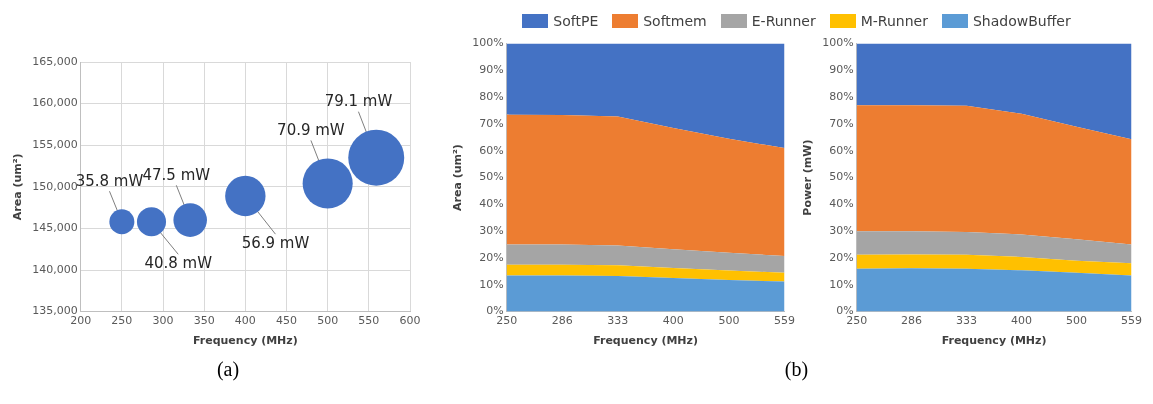 This screenshot has width=1153, height=404. Describe the element at coordinates (55, 269) in the screenshot. I see `y-tick-label: 140,000` at that location.